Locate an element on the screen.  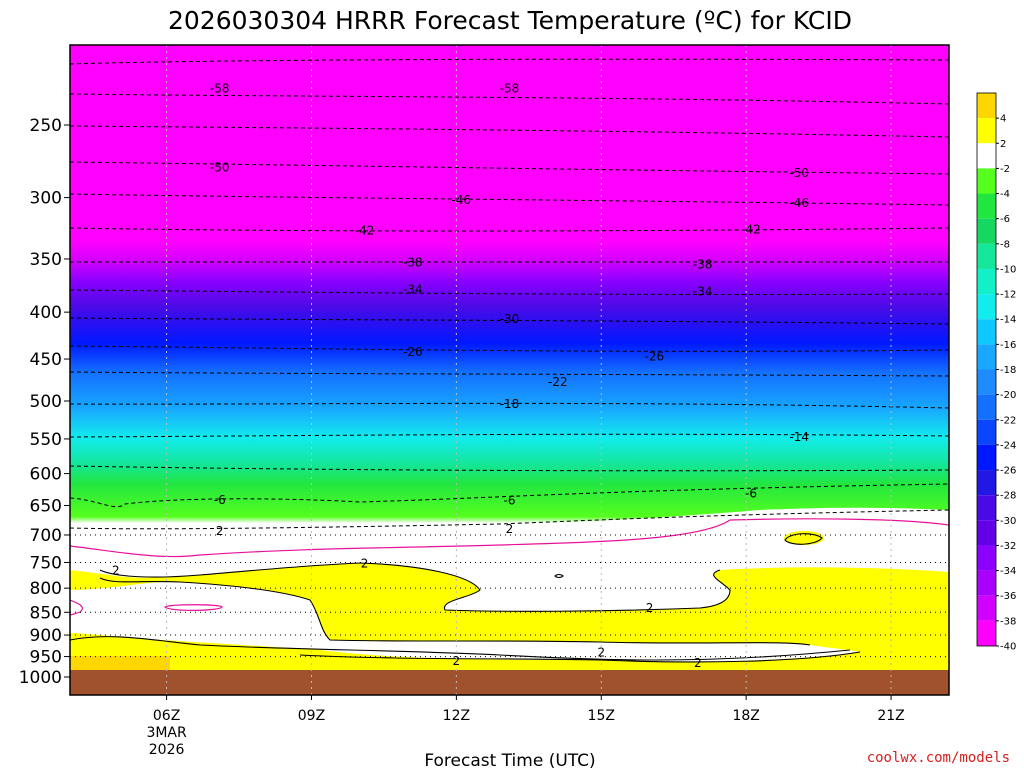
y-tick-label: 1000 is located at coordinates (40, 678).